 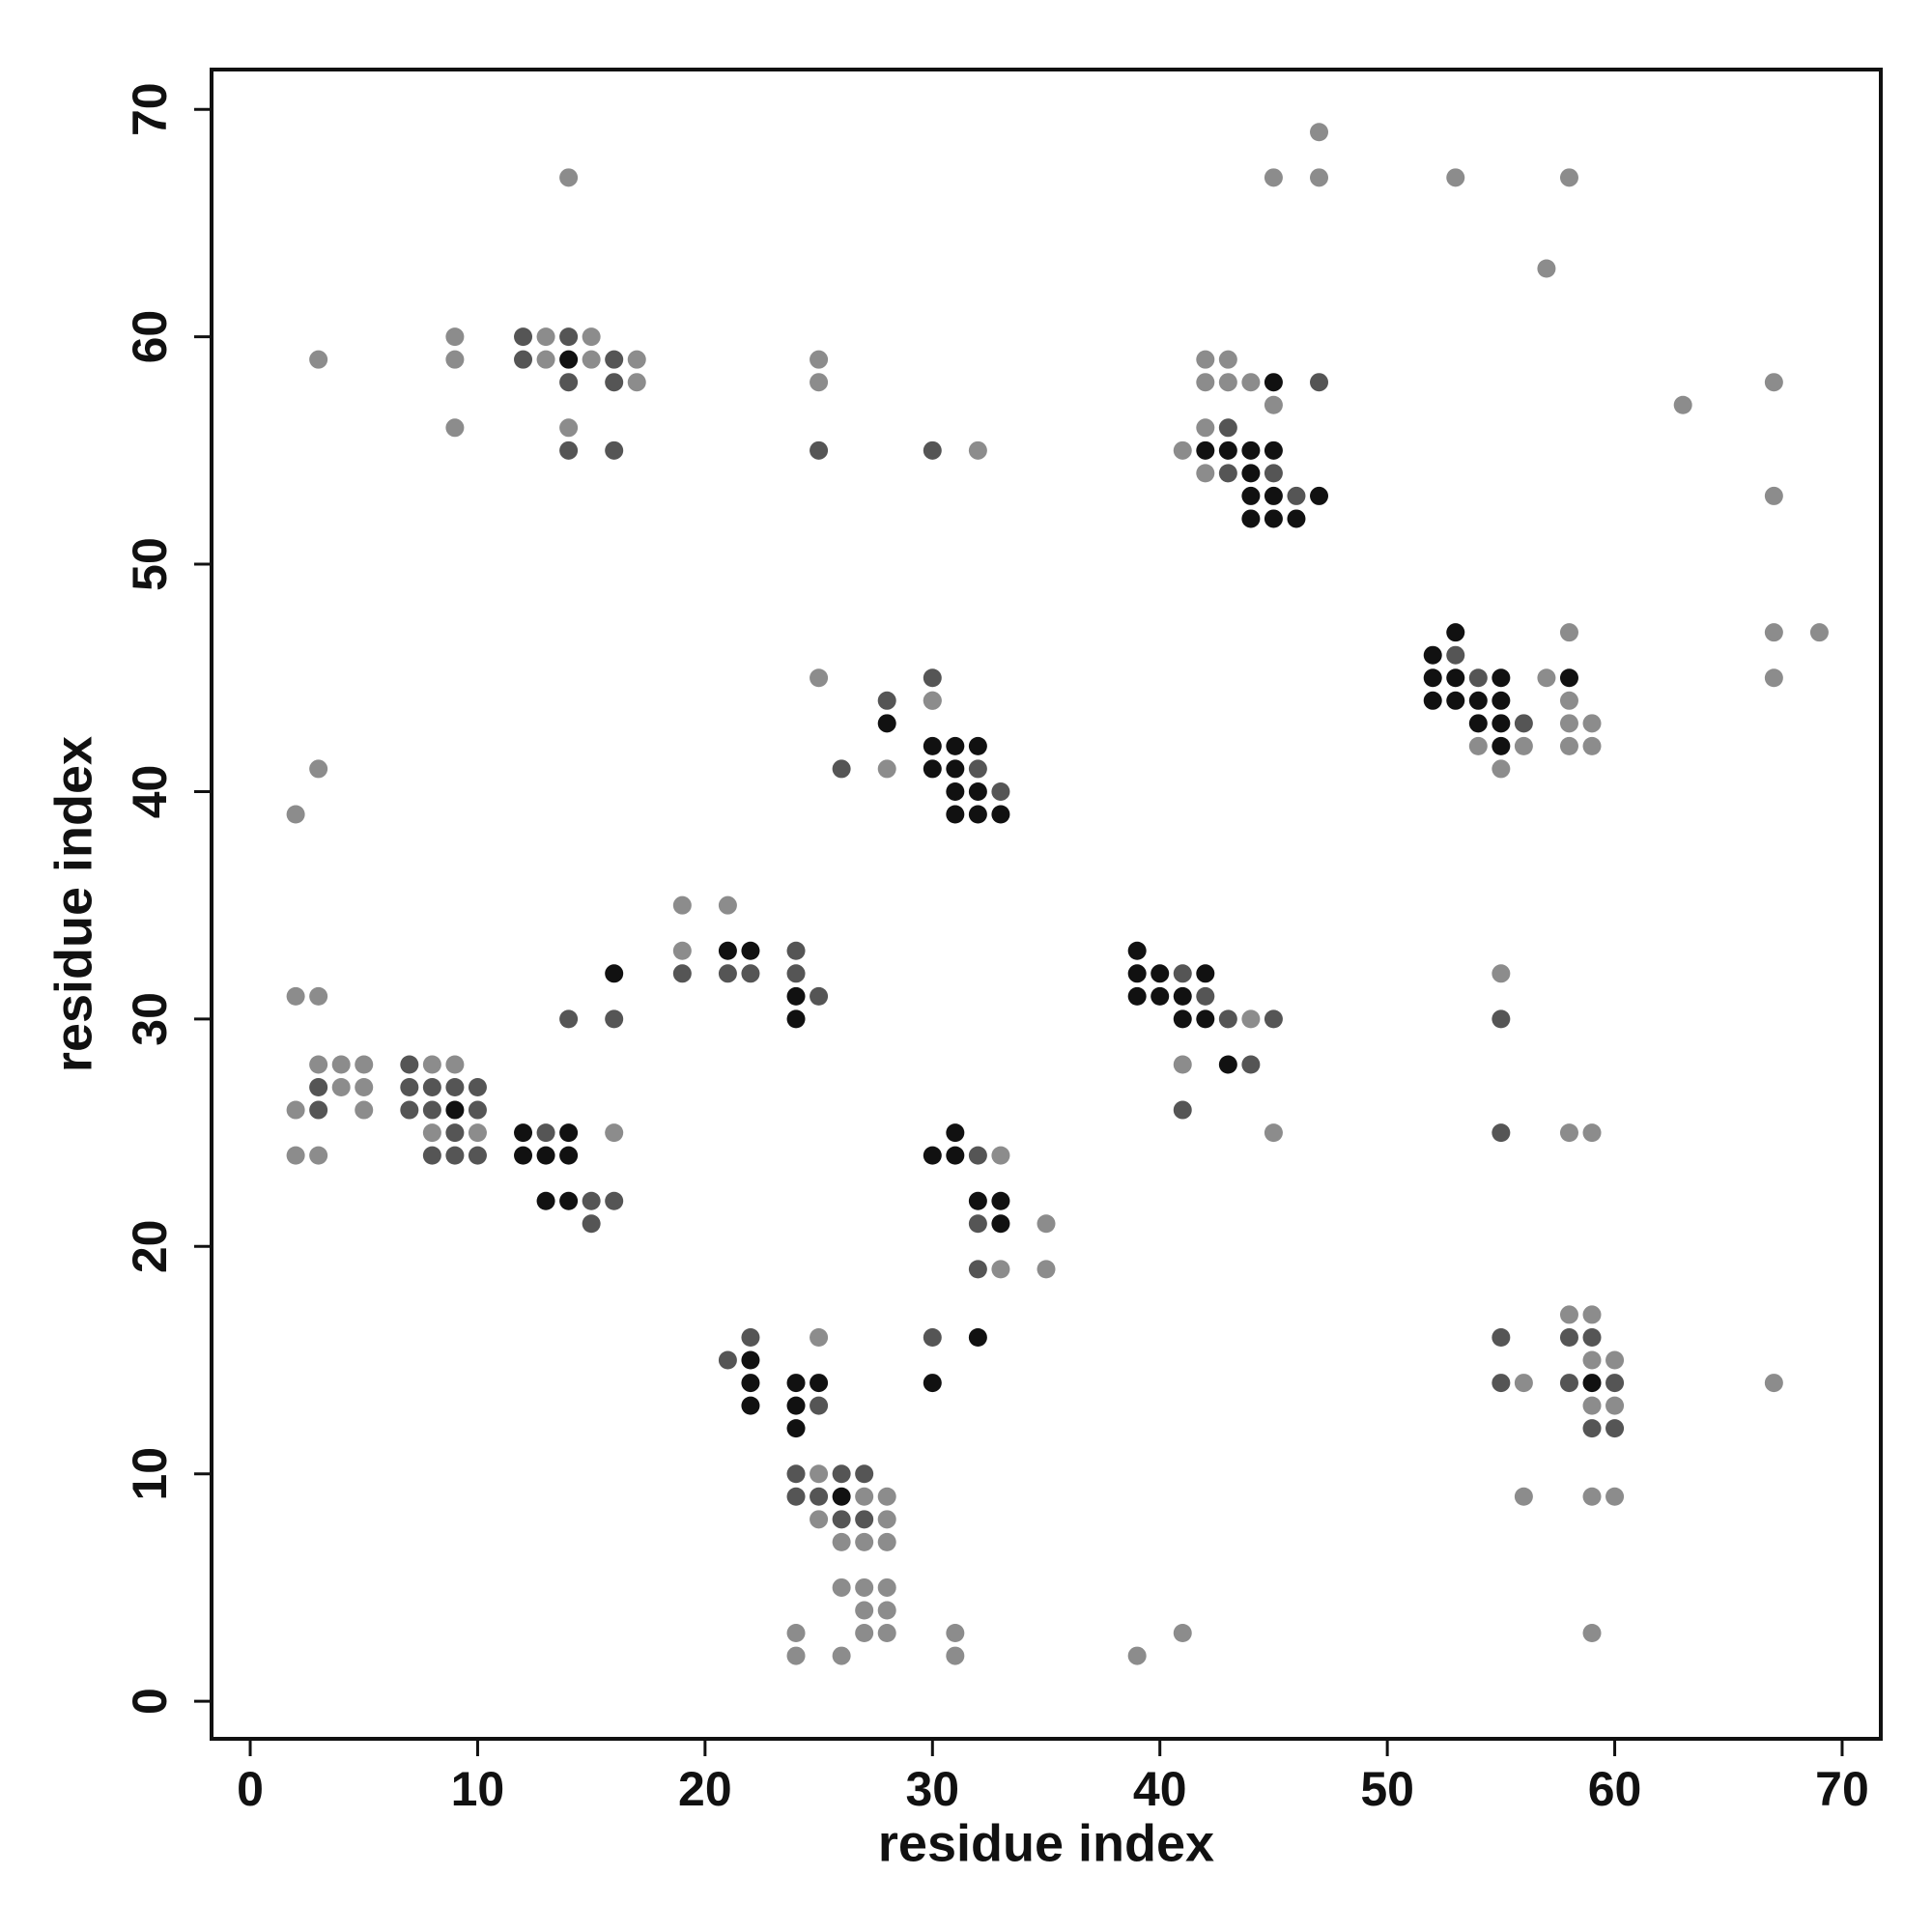 What do you see at coordinates (1046, 1843) in the screenshot?
I see `x-axis-label: residue index` at bounding box center [1046, 1843].